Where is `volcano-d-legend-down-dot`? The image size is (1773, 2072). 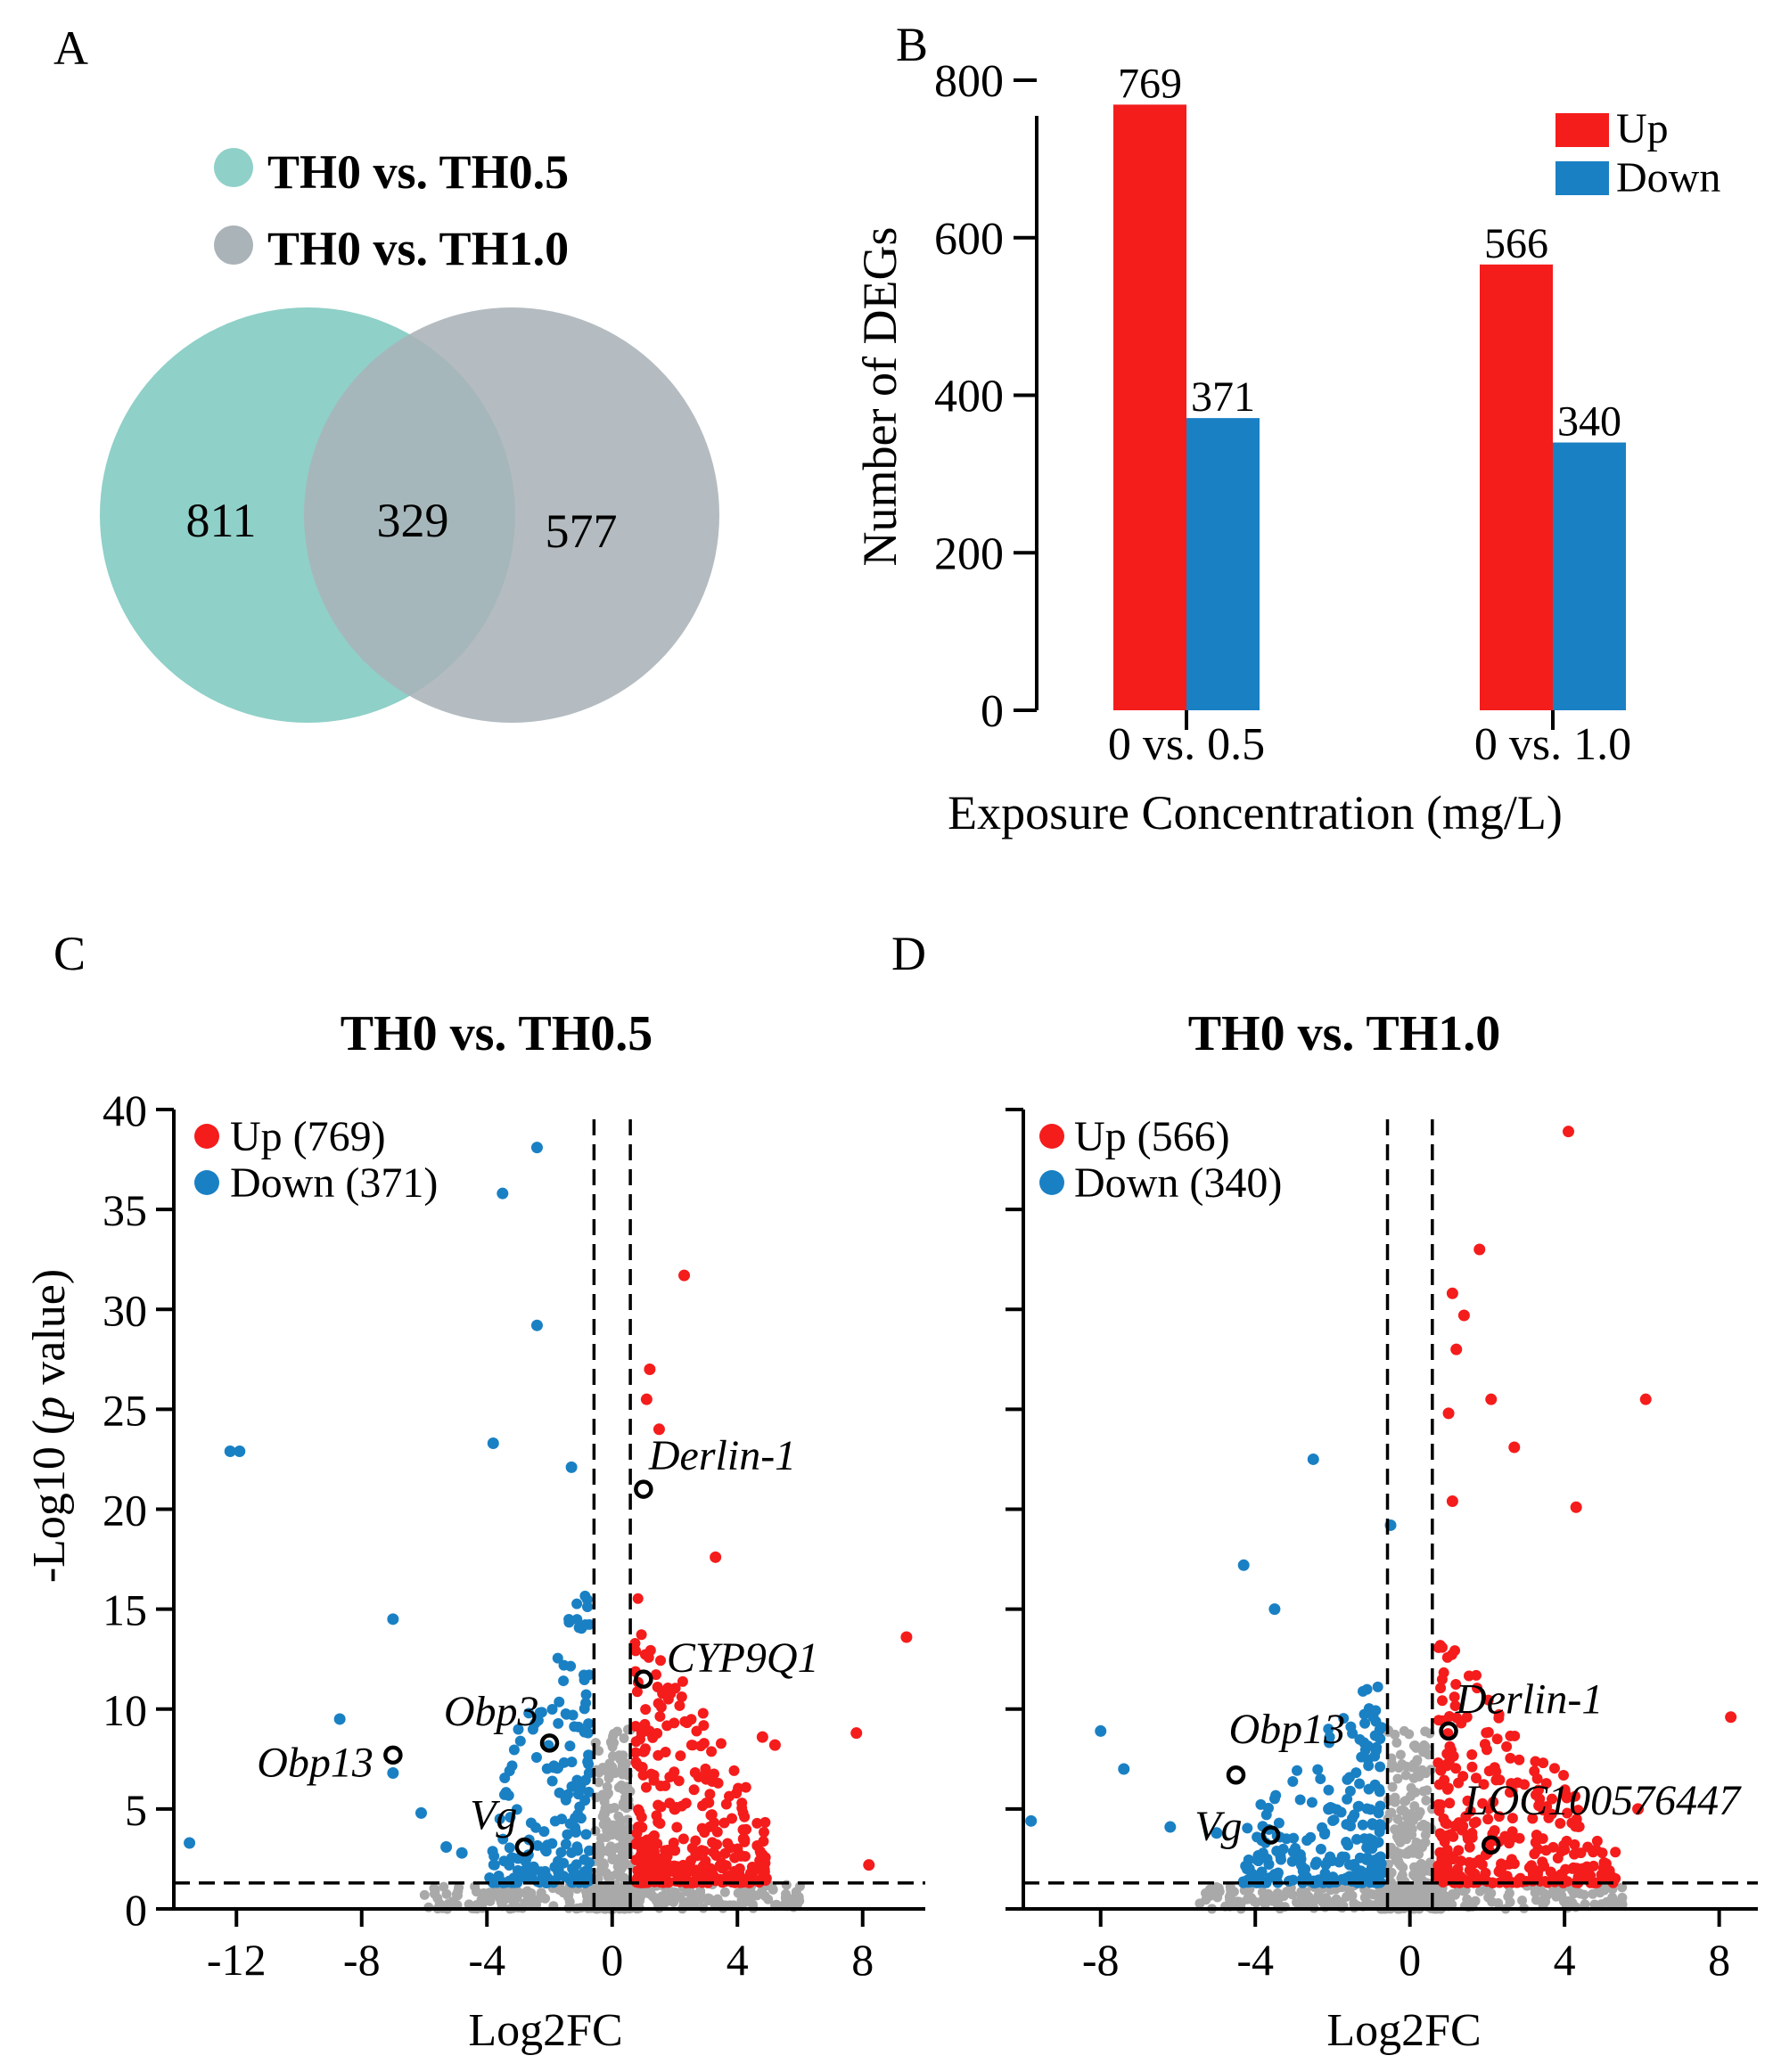
volcano-d-legend-down-dot is located at coordinates (1051, 1182).